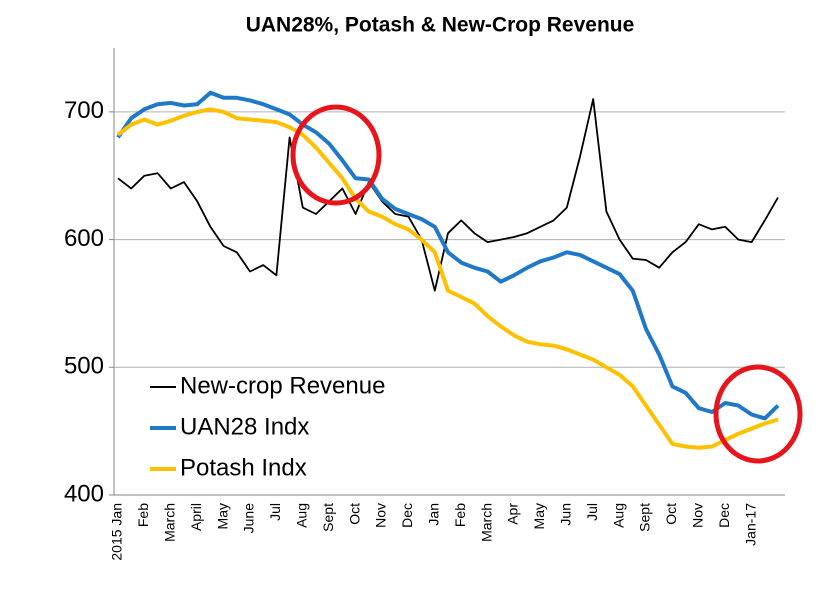 This screenshot has width=840, height=600. I want to click on x-tick-label: Apr, so click(513, 514).